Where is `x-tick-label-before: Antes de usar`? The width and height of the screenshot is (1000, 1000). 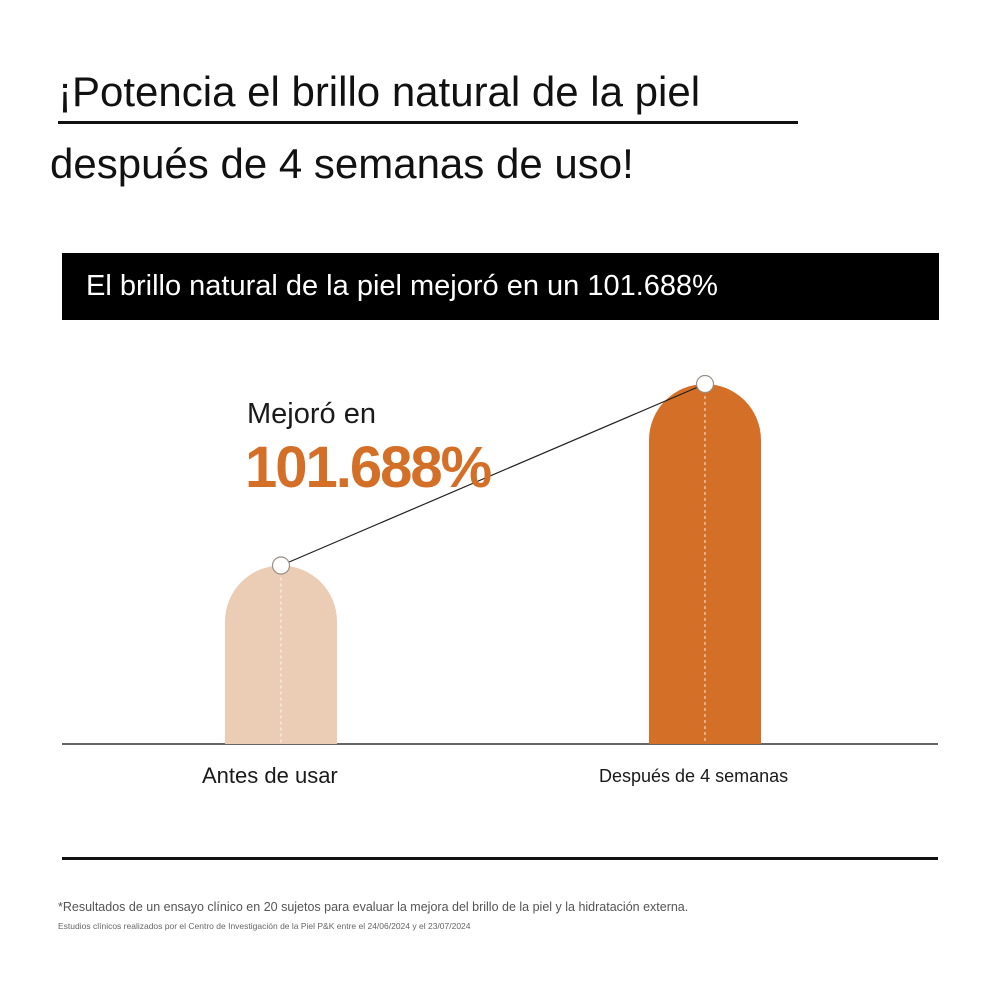 x-tick-label-before: Antes de usar is located at coordinates (270, 775).